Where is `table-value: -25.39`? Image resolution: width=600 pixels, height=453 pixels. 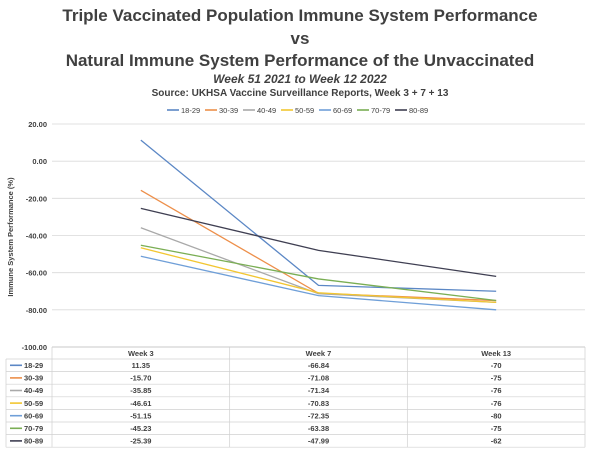 table-value: -25.39 is located at coordinates (140, 441).